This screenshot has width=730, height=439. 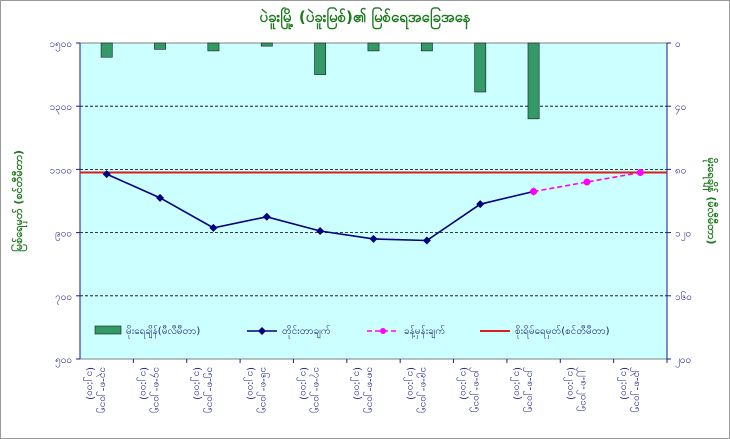 What do you see at coordinates (306, 331) in the screenshot?
I see `legend-observed-label: တိုင်းတာချက်` at bounding box center [306, 331].